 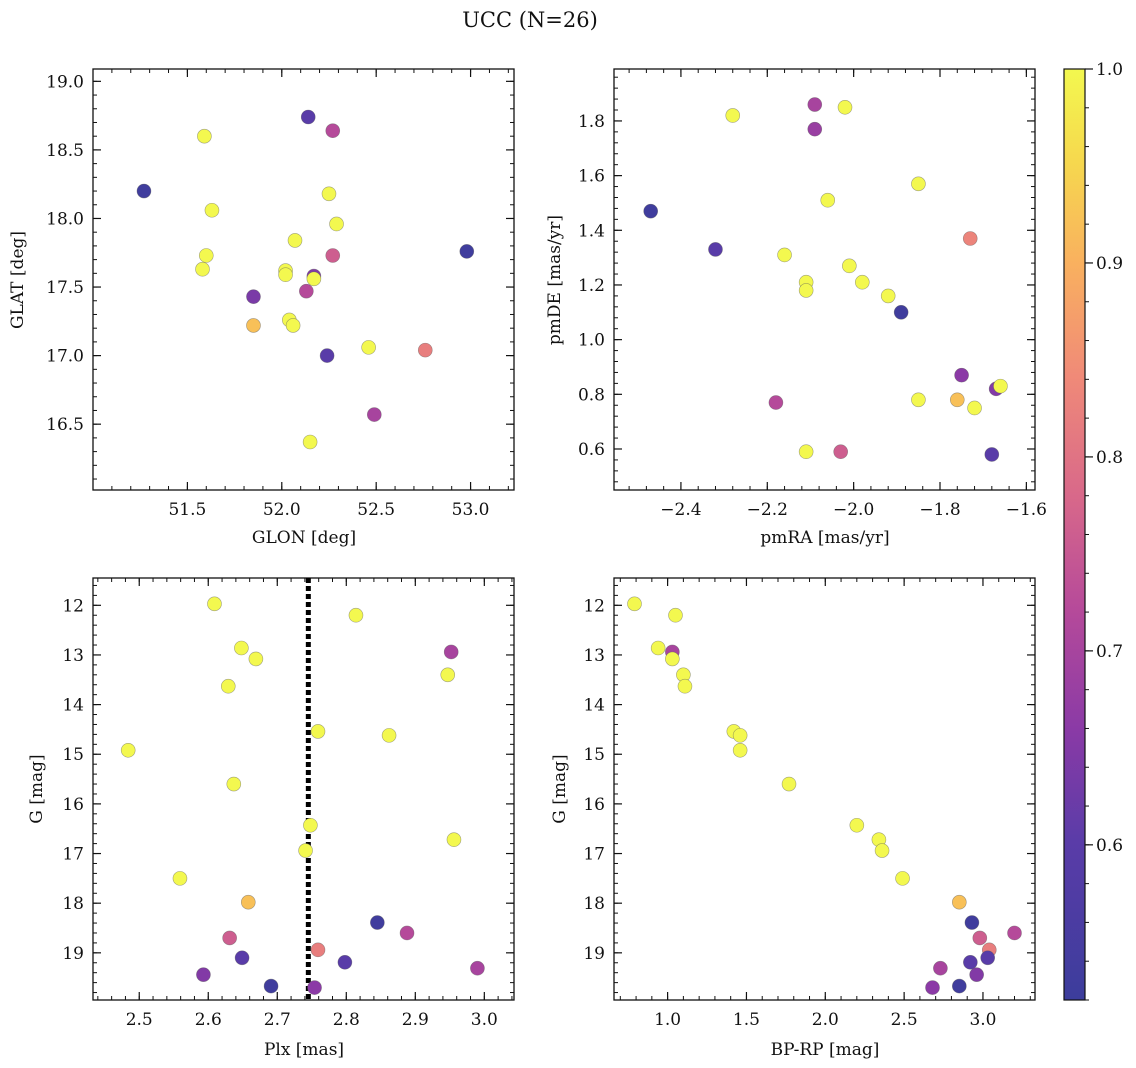 What do you see at coordinates (304, 1050) in the screenshot?
I see `x-axis-label: Plx [mas]` at bounding box center [304, 1050].